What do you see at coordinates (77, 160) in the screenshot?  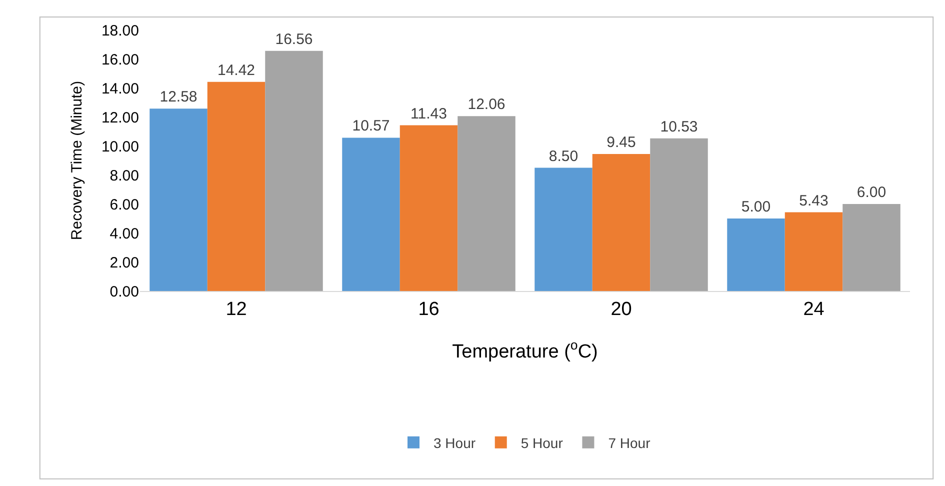 I see `y-axis-title: Recovery Time (Minute)` at bounding box center [77, 160].